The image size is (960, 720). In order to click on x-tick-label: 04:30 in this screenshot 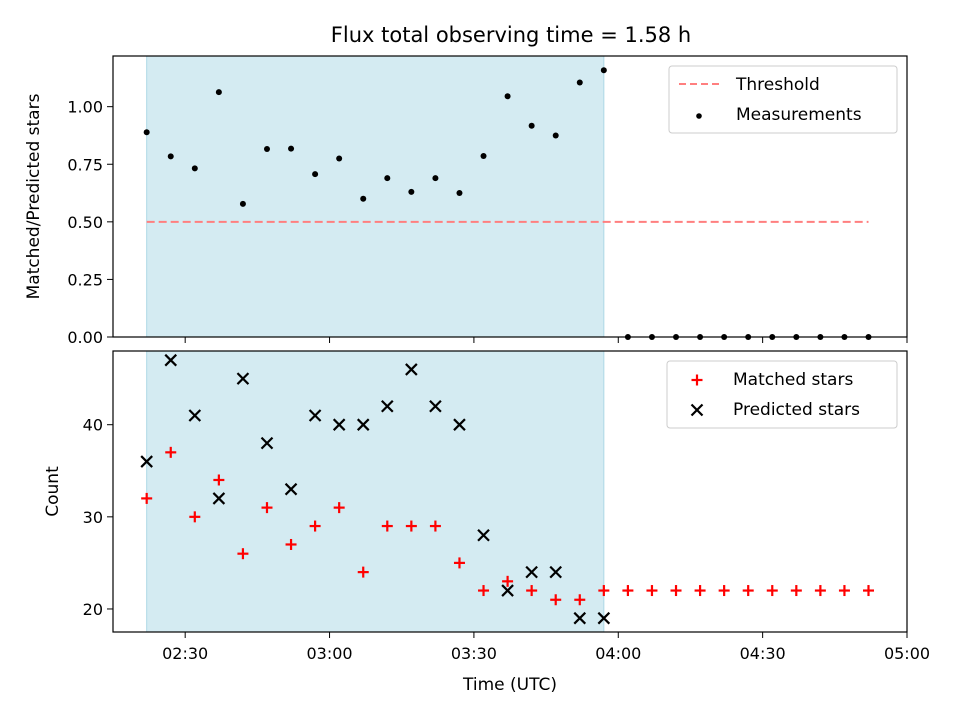, I will do `click(763, 653)`.